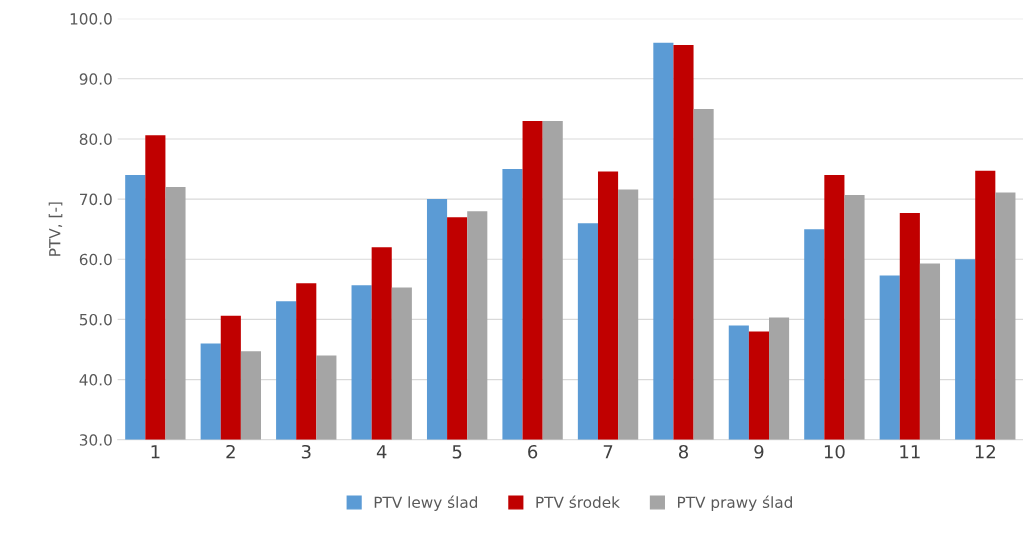  Describe the element at coordinates (457, 452) in the screenshot. I see `x-tick-label: 5` at that location.